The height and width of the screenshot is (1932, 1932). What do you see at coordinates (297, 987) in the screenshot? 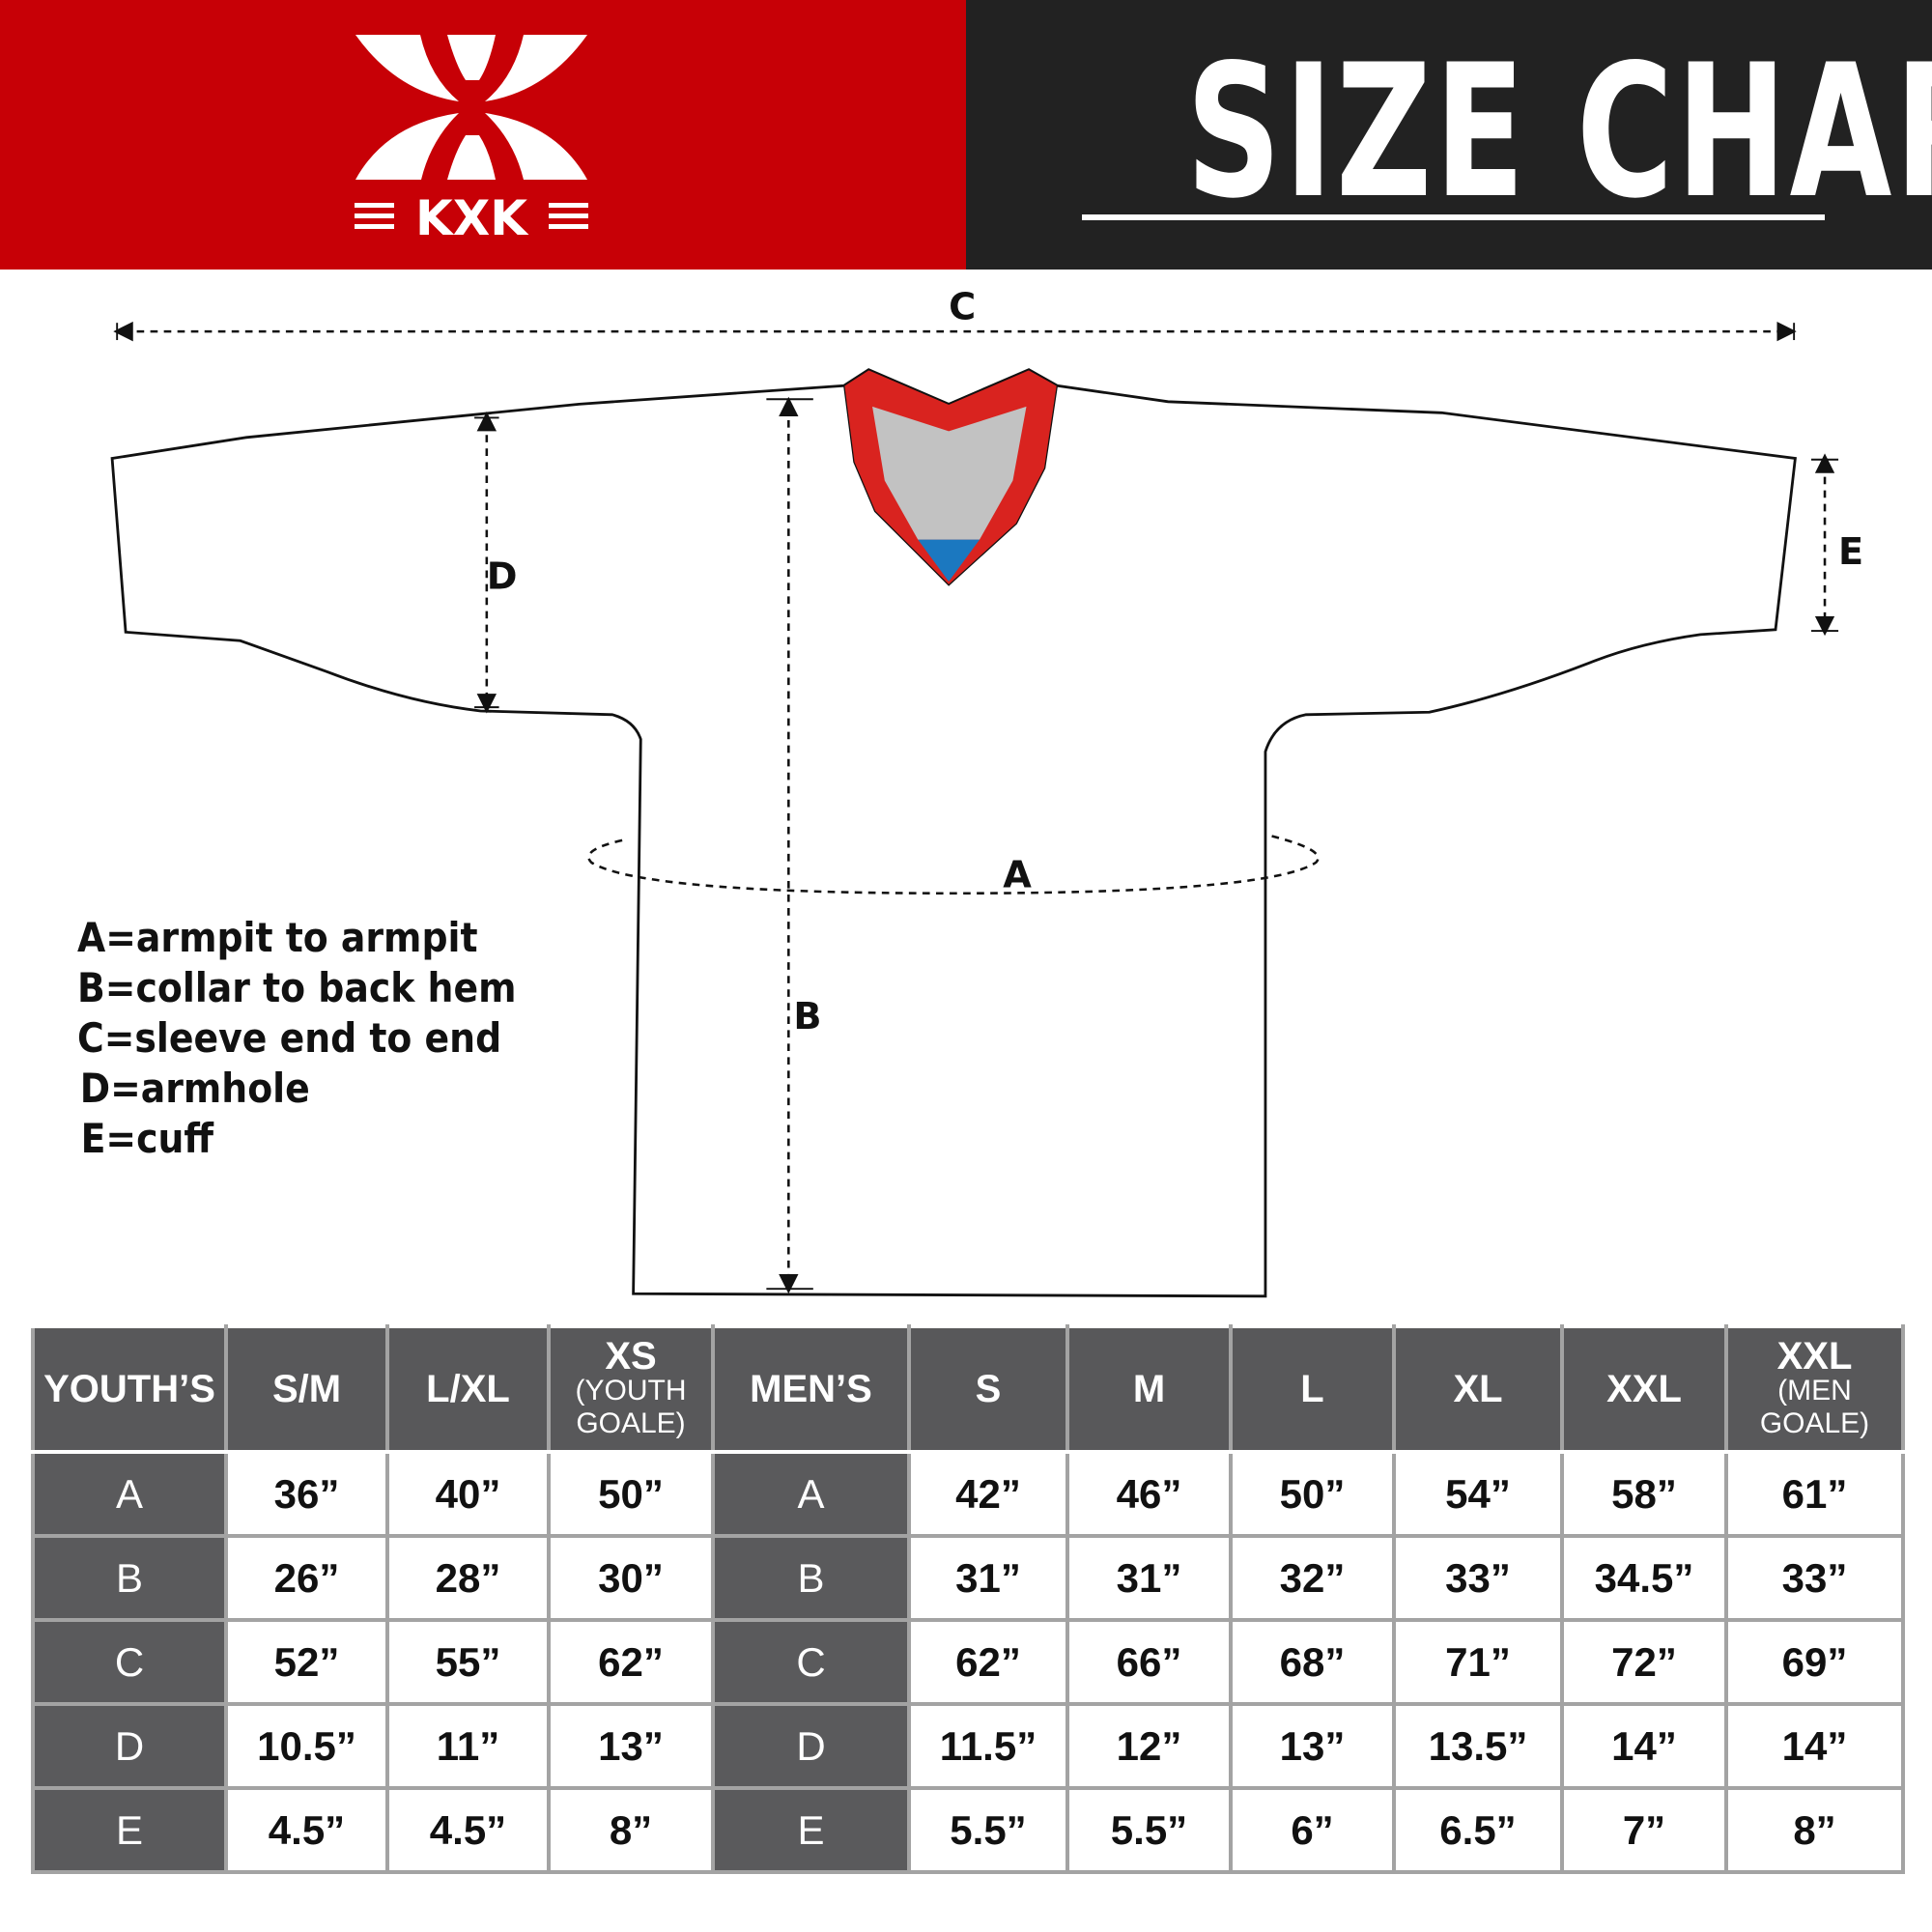
I see `legend-item: B=collar to back hem` at bounding box center [297, 987].